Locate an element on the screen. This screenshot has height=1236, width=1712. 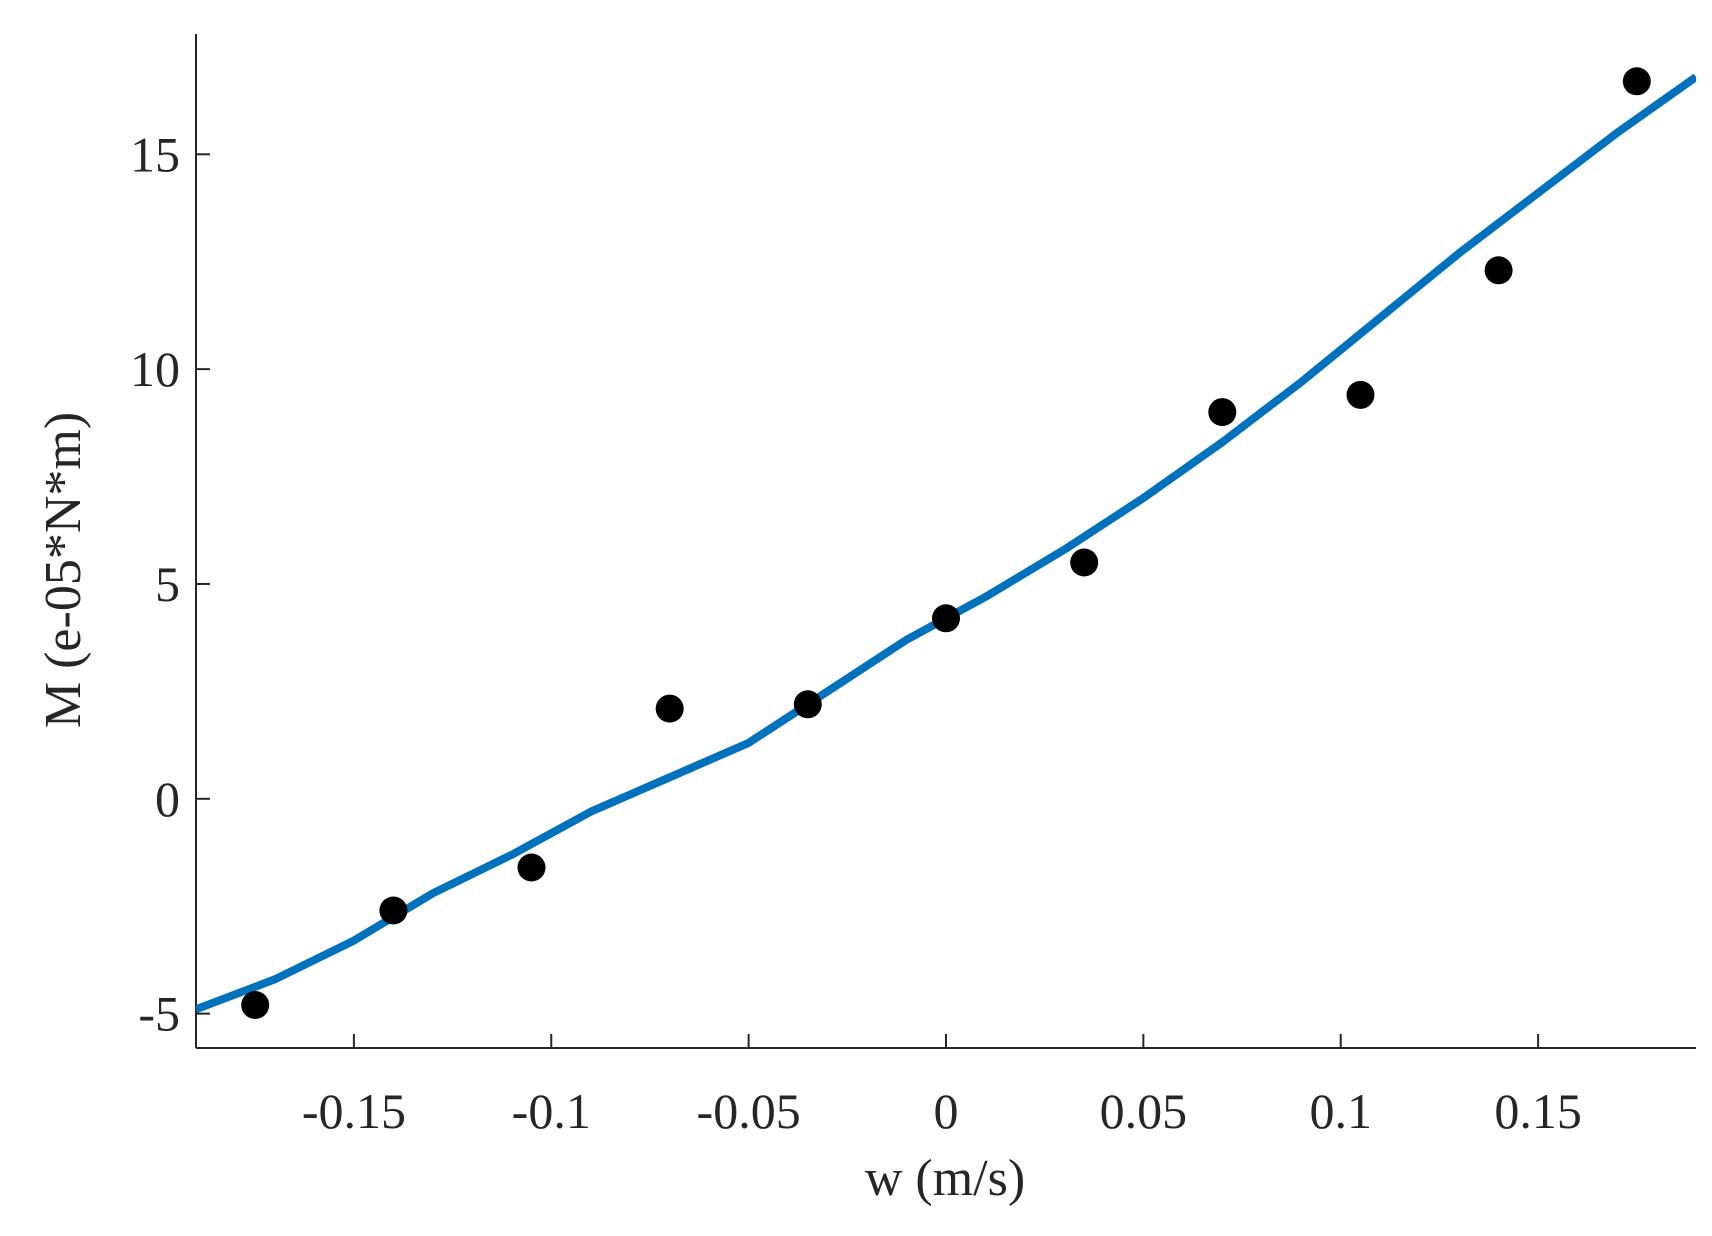
x-tick-label: 0 is located at coordinates (946, 1111).